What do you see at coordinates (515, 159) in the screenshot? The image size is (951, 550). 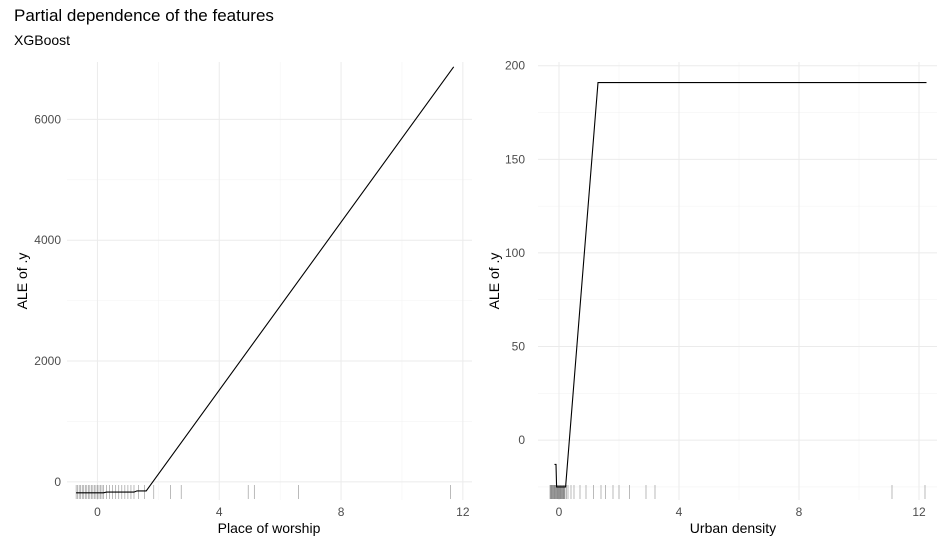 I see `y-tick-label: 150` at bounding box center [515, 159].